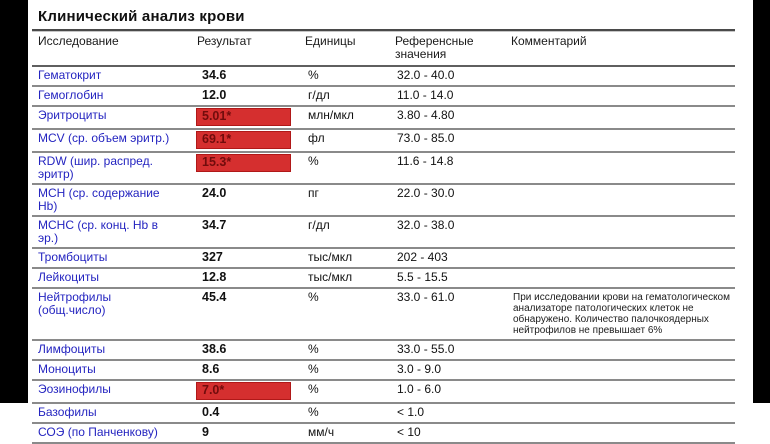 This screenshot has width=770, height=444. Describe the element at coordinates (453, 413) in the screenshot. I see `reference-range: < 1.0` at that location.